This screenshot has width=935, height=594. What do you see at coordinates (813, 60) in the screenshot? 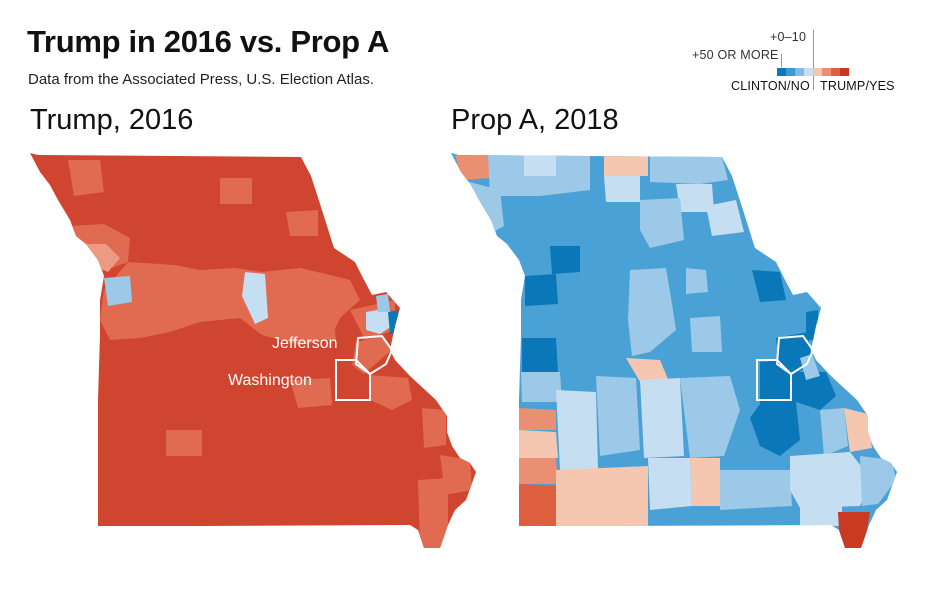
I see `legend-tick` at bounding box center [813, 60].